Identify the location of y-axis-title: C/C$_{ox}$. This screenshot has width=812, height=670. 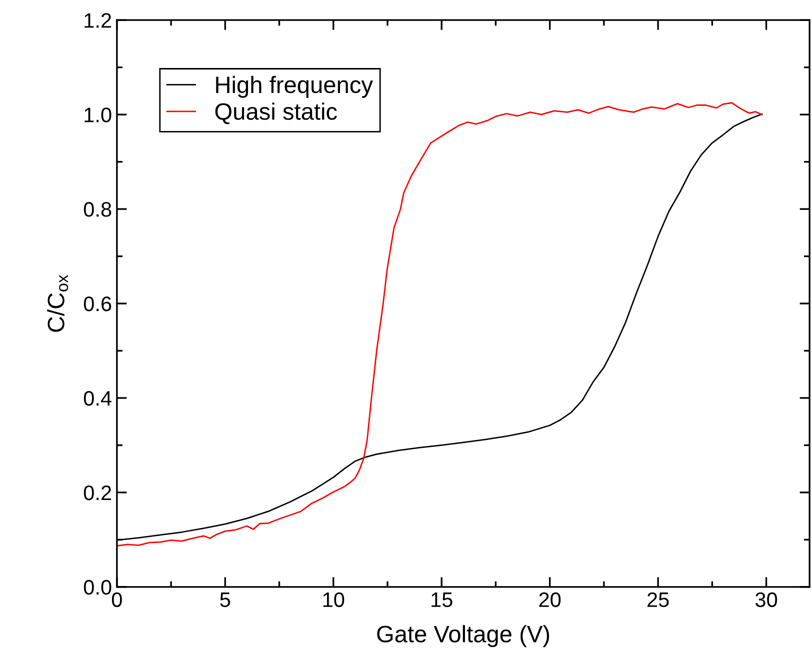
(57, 303).